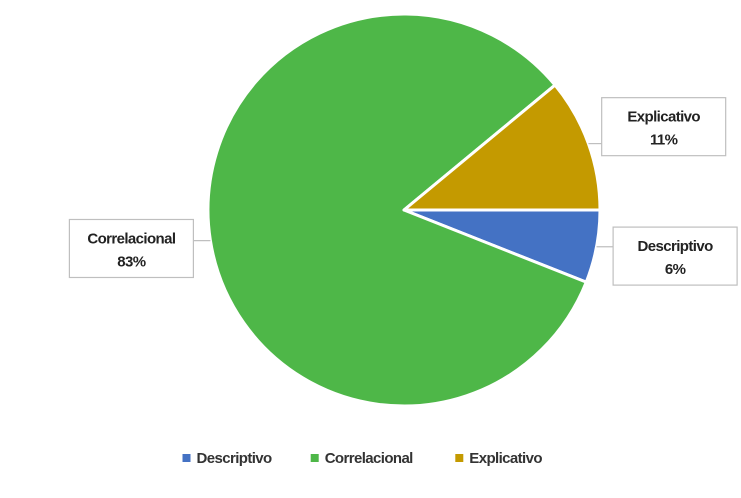 The image size is (741, 498). I want to click on callout-label: Correlacional, so click(131, 238).